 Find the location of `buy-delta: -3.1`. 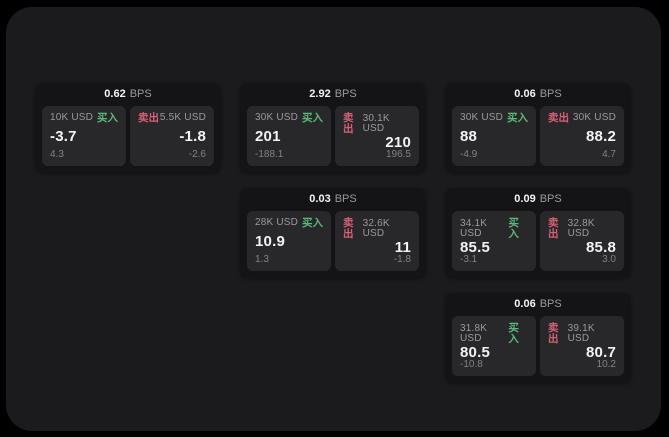

buy-delta: -3.1 is located at coordinates (469, 259).